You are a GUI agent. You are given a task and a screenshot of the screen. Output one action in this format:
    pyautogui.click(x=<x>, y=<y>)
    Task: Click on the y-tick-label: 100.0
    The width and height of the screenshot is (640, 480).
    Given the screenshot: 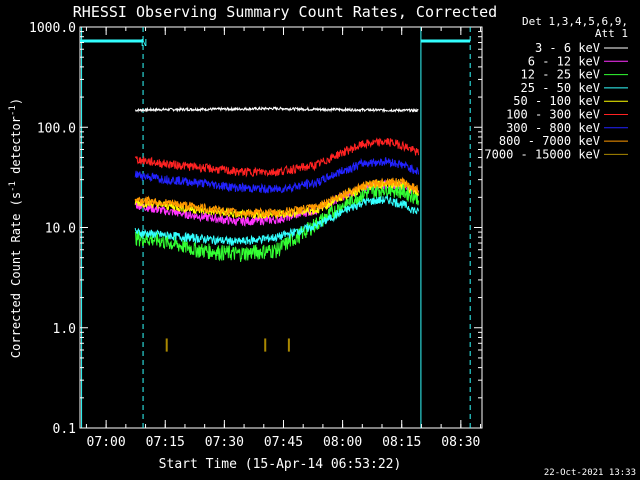 What is the action you would take?
    pyautogui.click(x=56, y=128)
    